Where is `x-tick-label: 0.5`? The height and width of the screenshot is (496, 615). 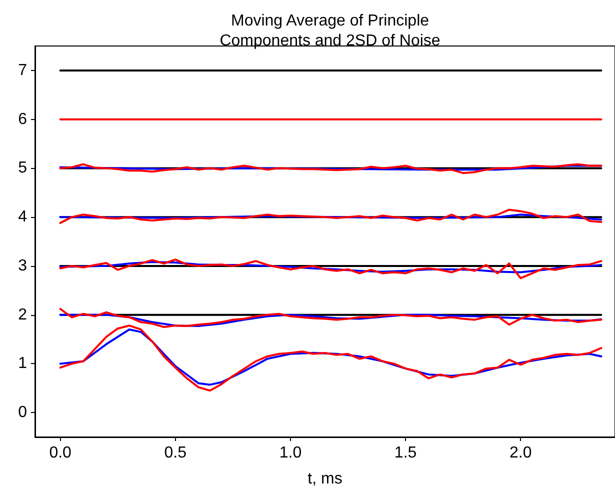
x-tick-label: 0.5 is located at coordinates (175, 453).